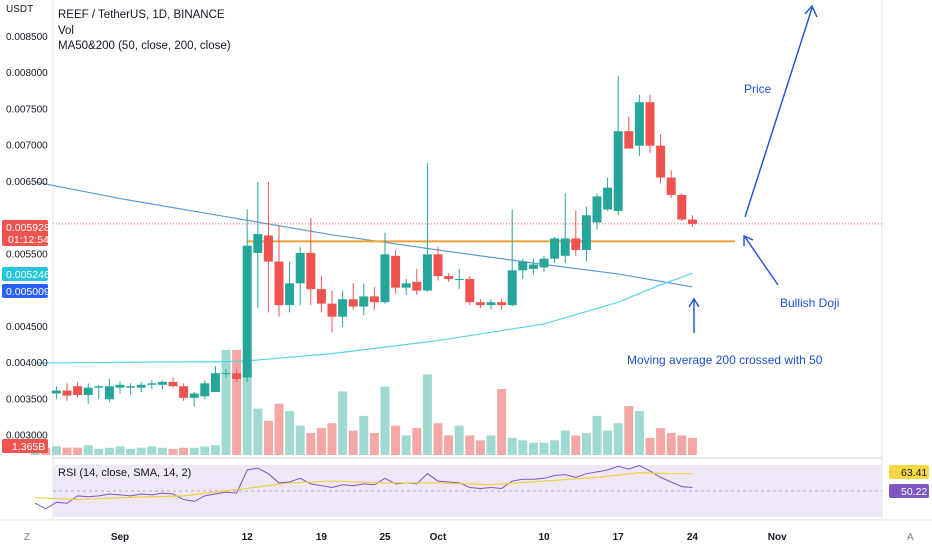  What do you see at coordinates (449, 537) in the screenshot?
I see `time-axis-ticks: Sep 12 19 25 Oct 10 17 24 Nov` at bounding box center [449, 537].